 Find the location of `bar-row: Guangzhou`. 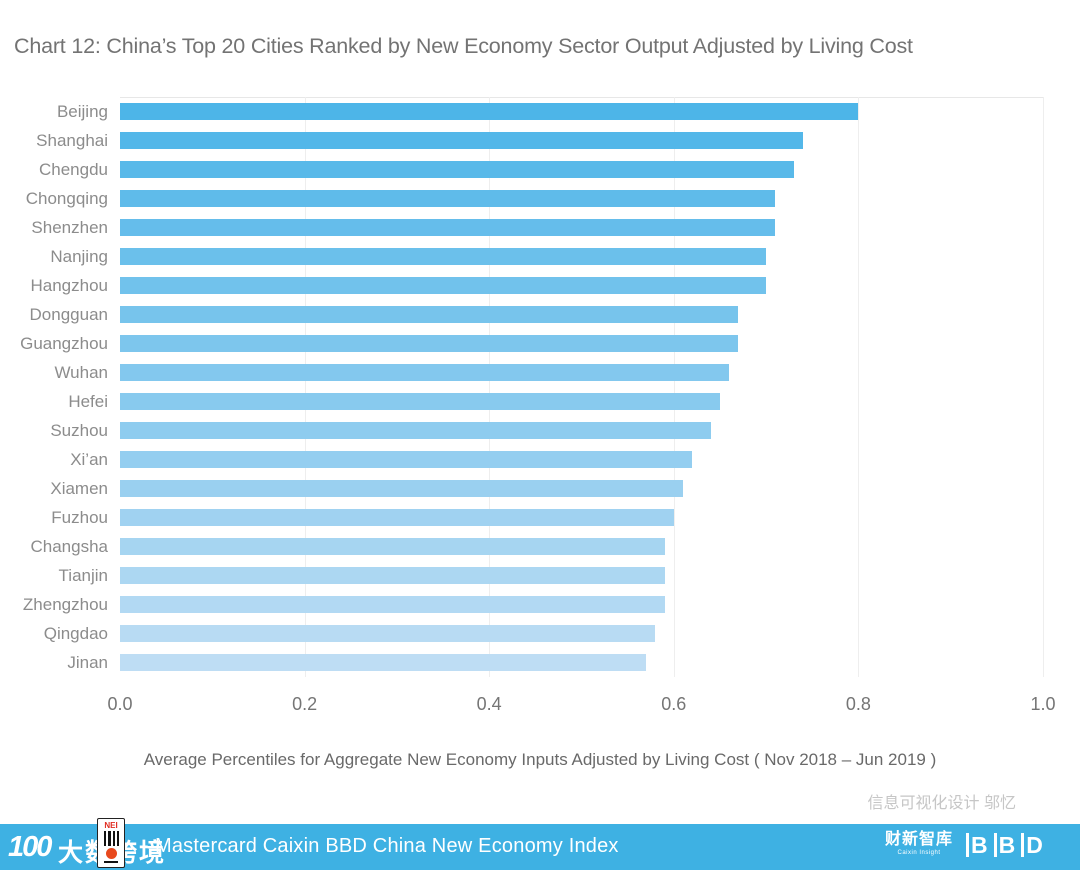

bar-row: Guangzhou is located at coordinates (540, 343).